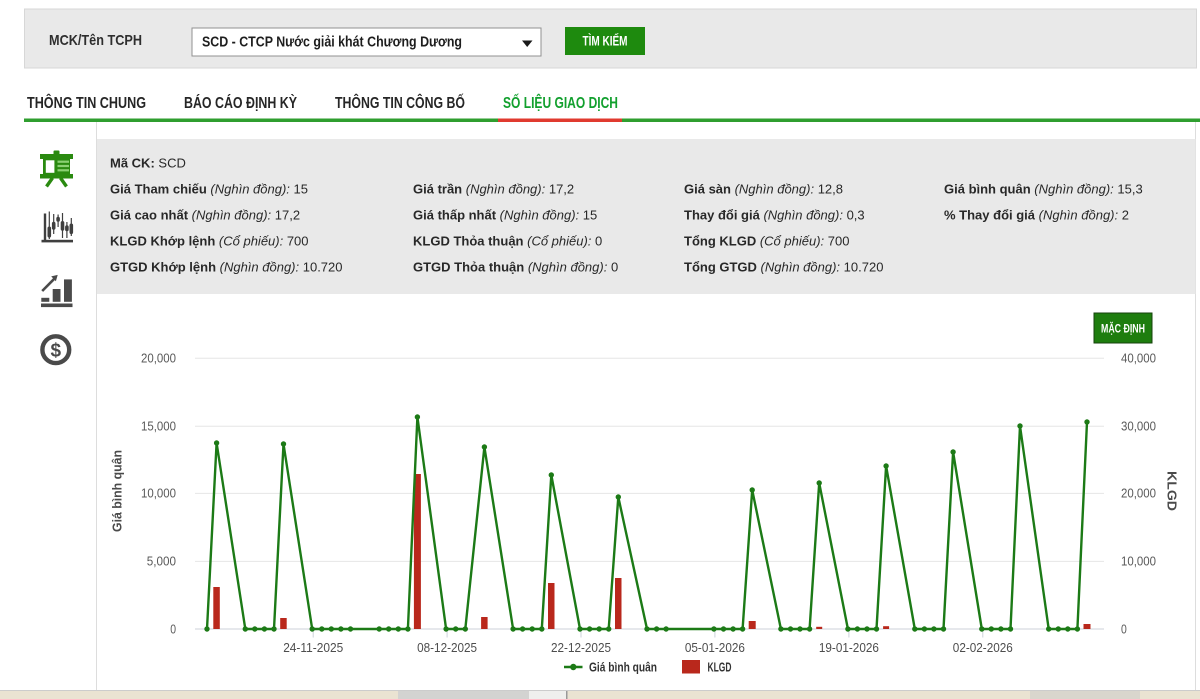 The height and width of the screenshot is (699, 1200). What do you see at coordinates (447, 648) in the screenshot?
I see `svg-text: 08-12-2025` at bounding box center [447, 648].